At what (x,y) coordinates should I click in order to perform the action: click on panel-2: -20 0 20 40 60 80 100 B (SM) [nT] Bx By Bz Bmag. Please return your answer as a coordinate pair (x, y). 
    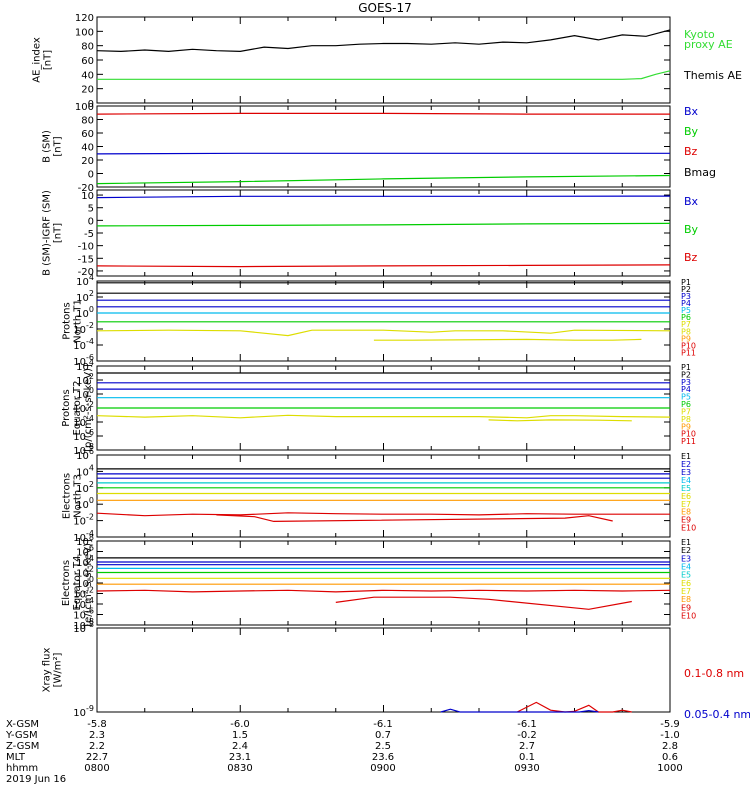
    Looking at the image, I should click on (379, 148).